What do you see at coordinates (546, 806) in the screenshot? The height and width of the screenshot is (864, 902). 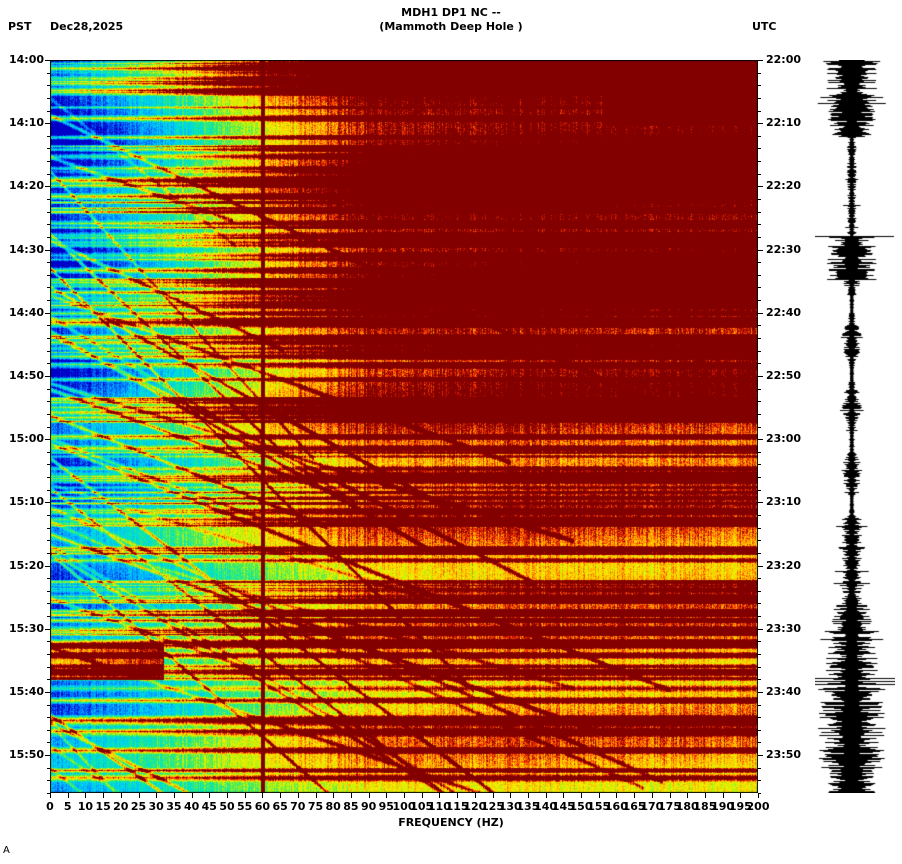 I see `frequency-tick-label: 140` at bounding box center [546, 806].